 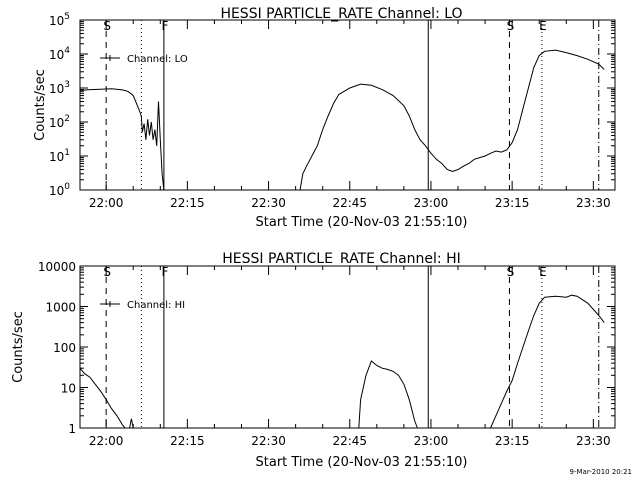 I want to click on legend-label: Channel: LO, so click(x=157, y=59).